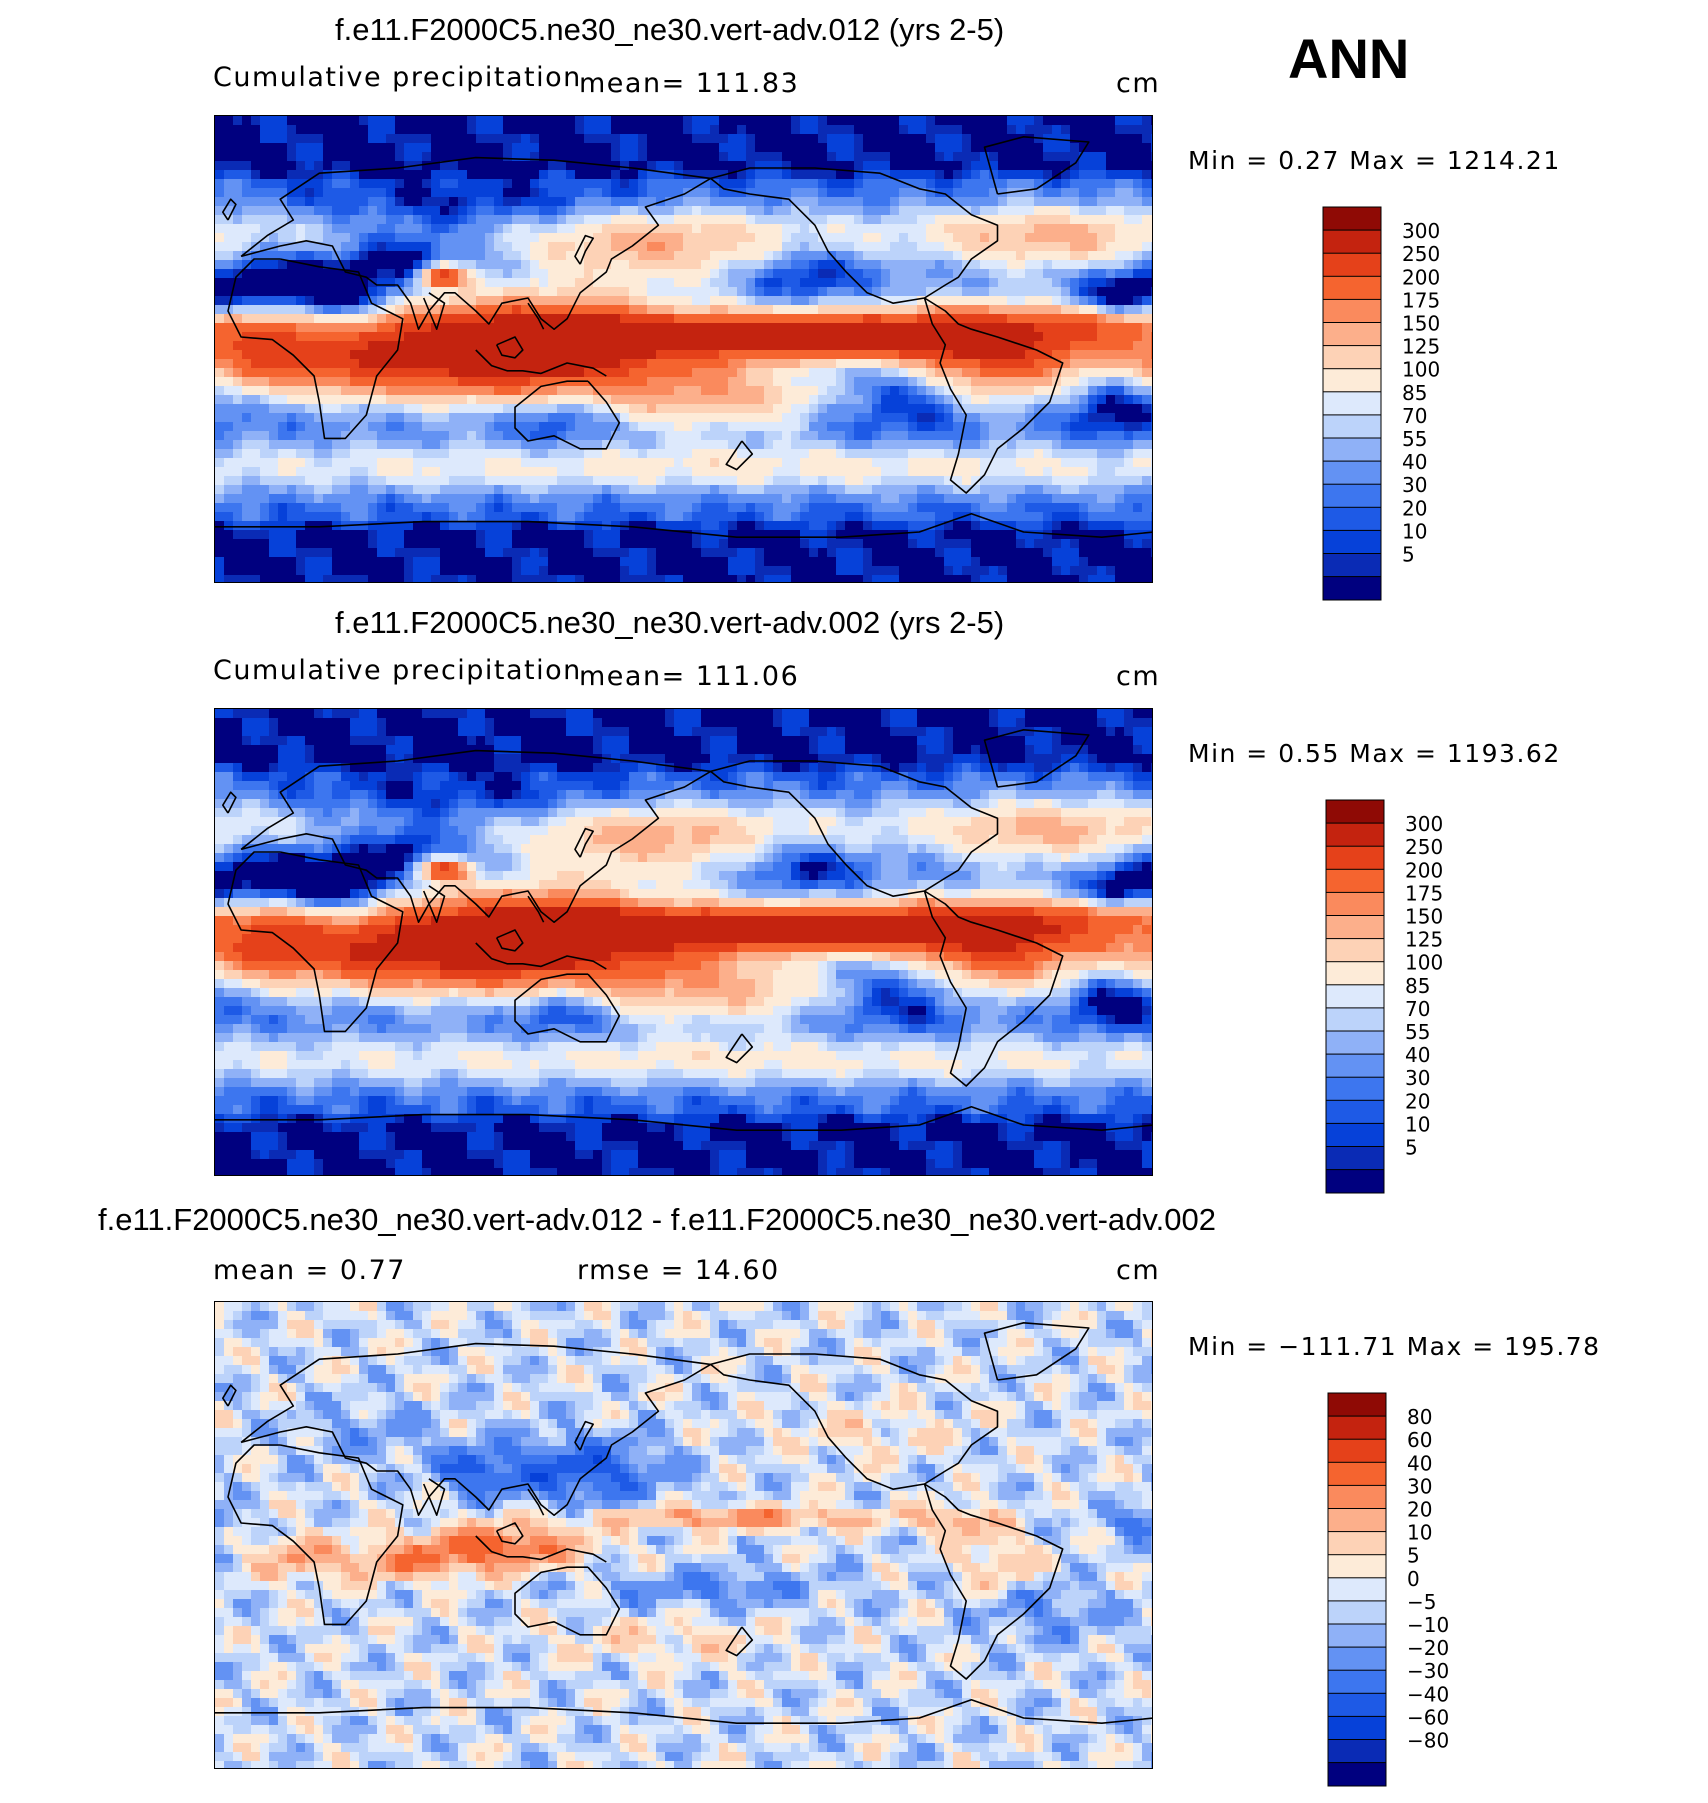 The image size is (1708, 1803). Describe the element at coordinates (1349, 58) in the screenshot. I see `season-label: ANN` at that location.